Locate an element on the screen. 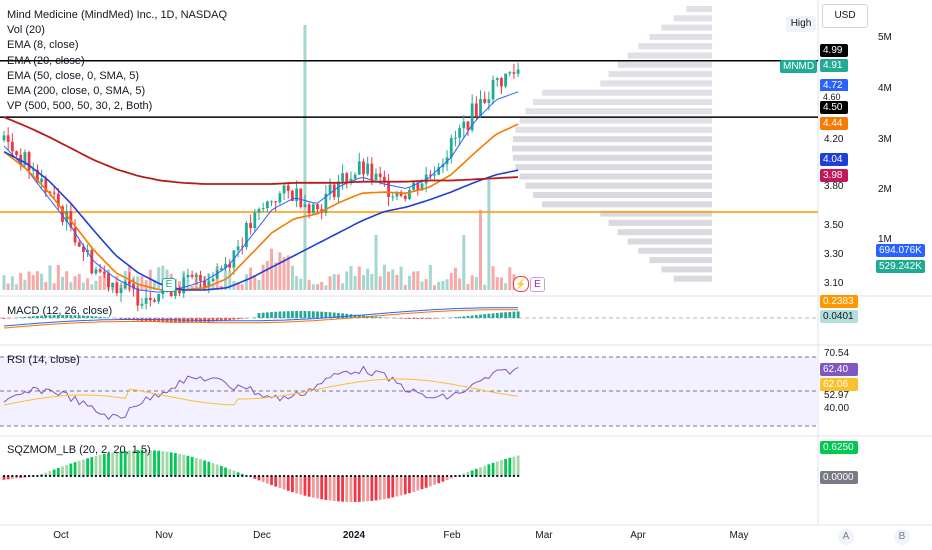  volume-tick: 3M is located at coordinates (885, 139).